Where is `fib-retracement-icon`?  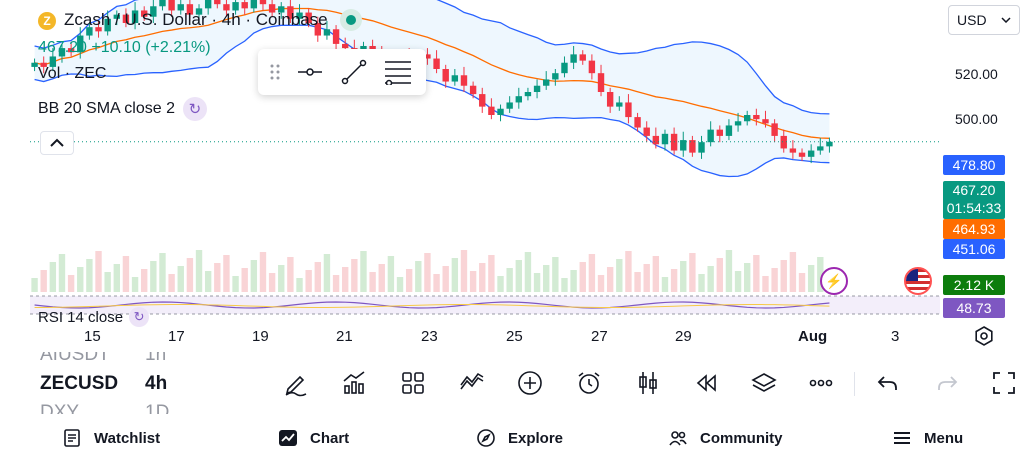 fib-retracement-icon is located at coordinates (398, 72).